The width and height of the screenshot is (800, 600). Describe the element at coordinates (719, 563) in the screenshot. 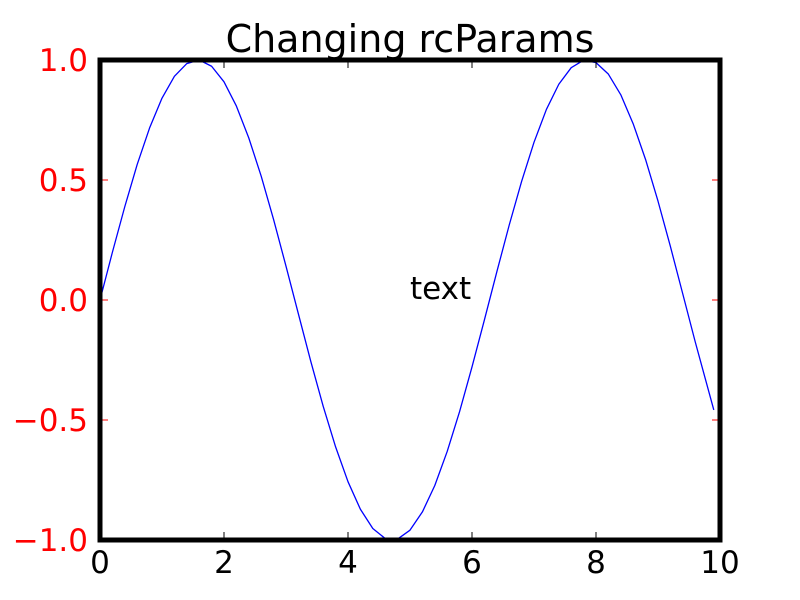

I see `x-tick-label: 10` at that location.